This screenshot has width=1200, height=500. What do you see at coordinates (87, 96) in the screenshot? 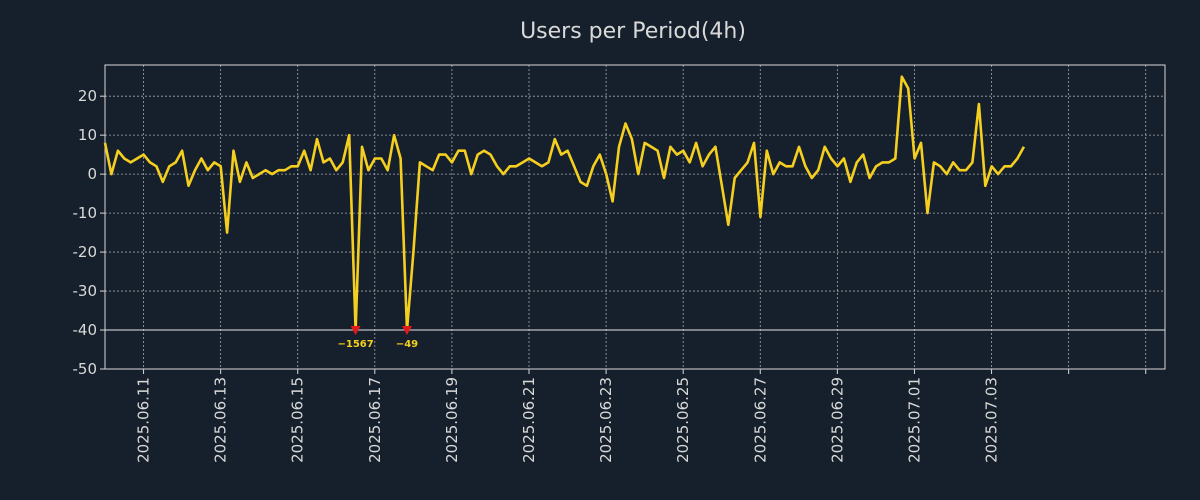
I see `y-tick-label: 20` at bounding box center [87, 96].